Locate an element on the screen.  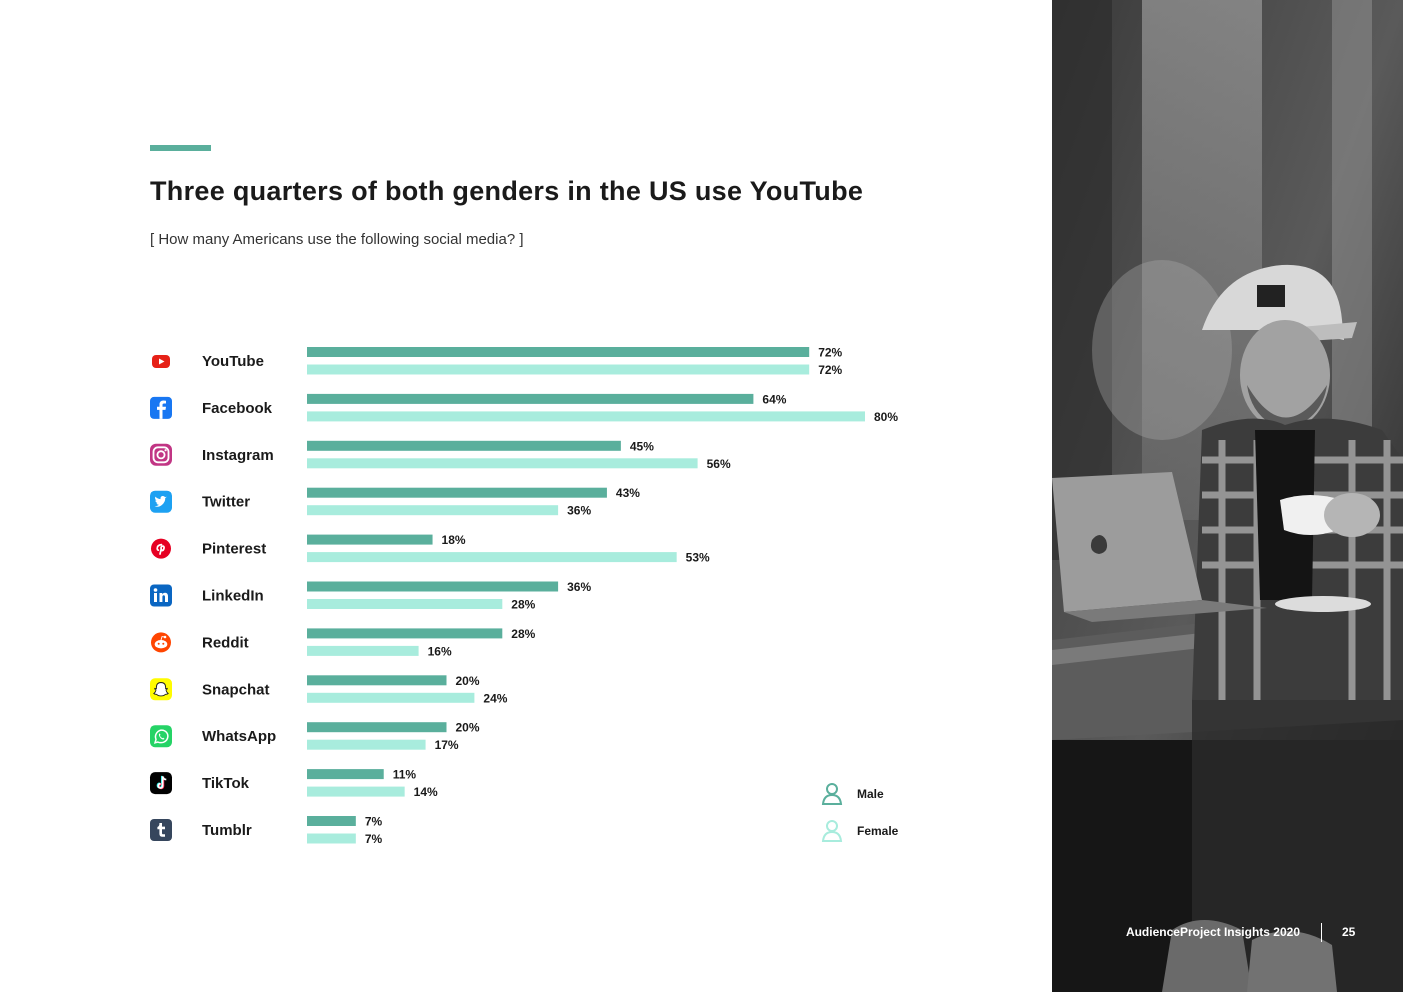
linkedin-icon is located at coordinates (161, 595).